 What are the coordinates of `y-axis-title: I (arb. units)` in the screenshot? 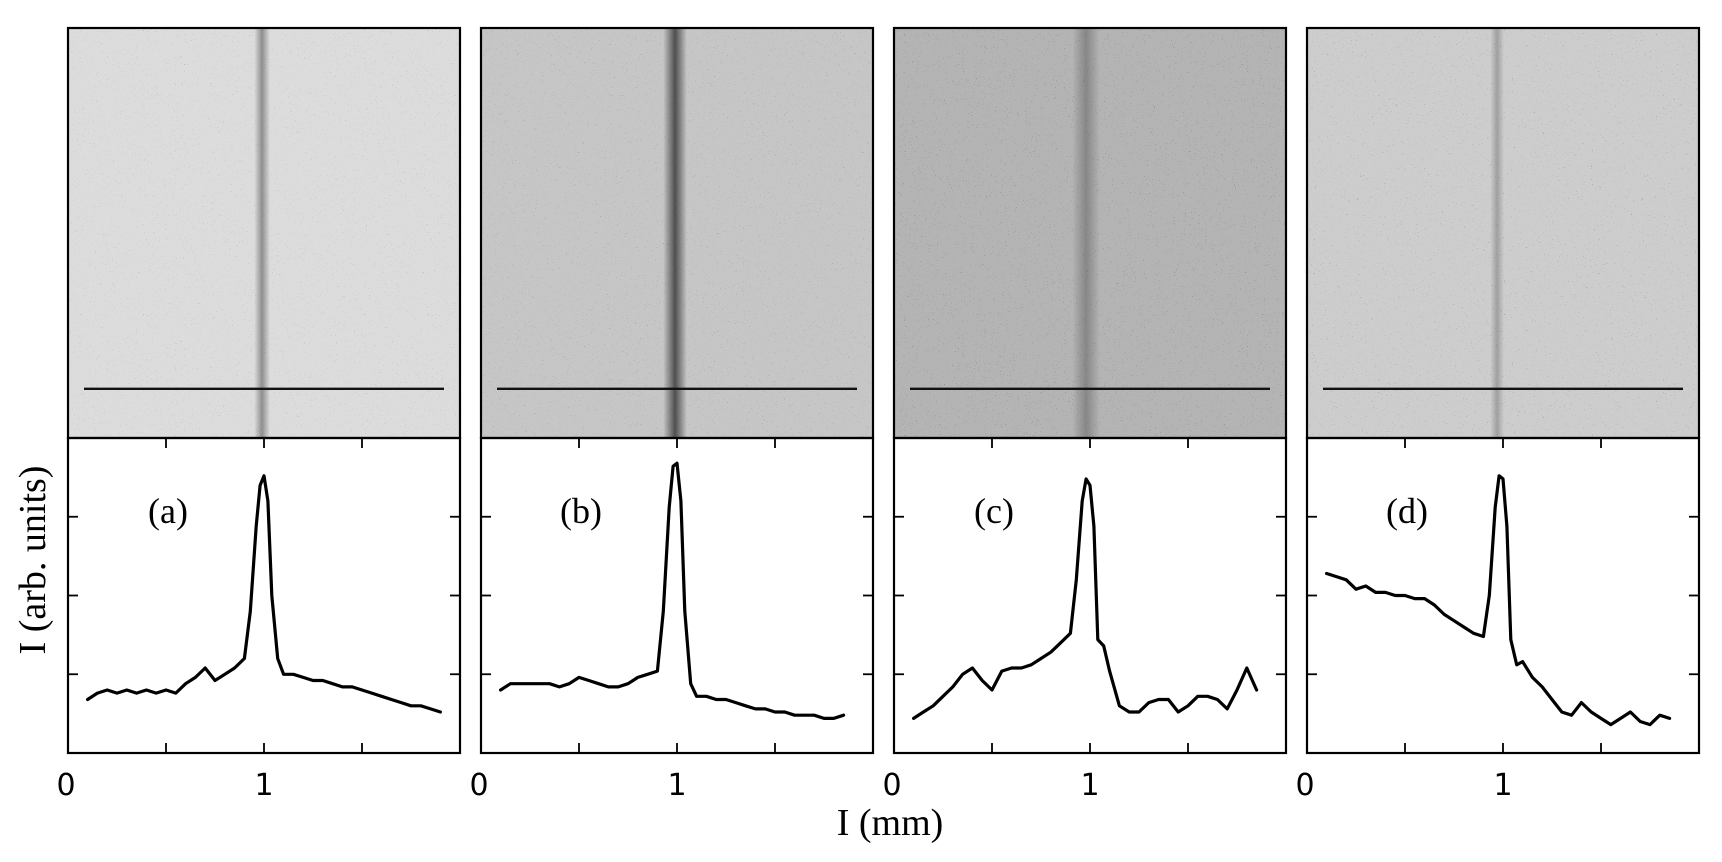 It's located at (33, 560).